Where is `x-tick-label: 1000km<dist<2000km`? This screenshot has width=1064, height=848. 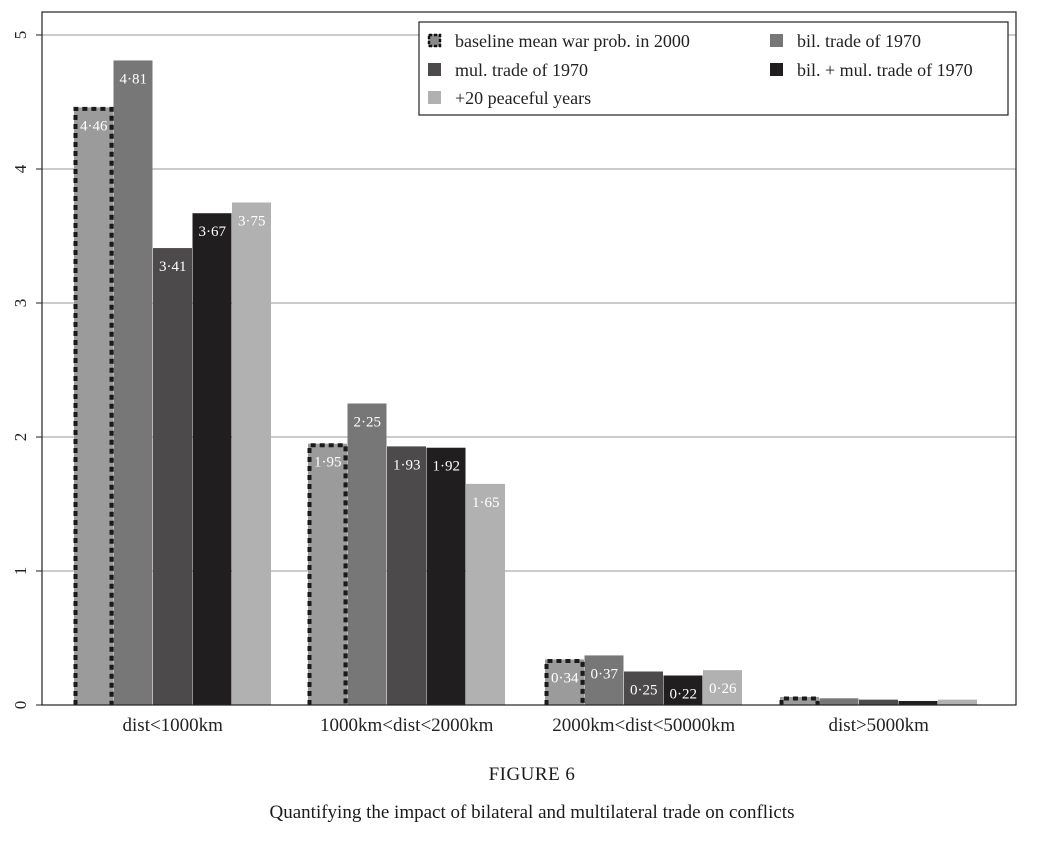
x-tick-label: 1000km<dist<2000km is located at coordinates (407, 725).